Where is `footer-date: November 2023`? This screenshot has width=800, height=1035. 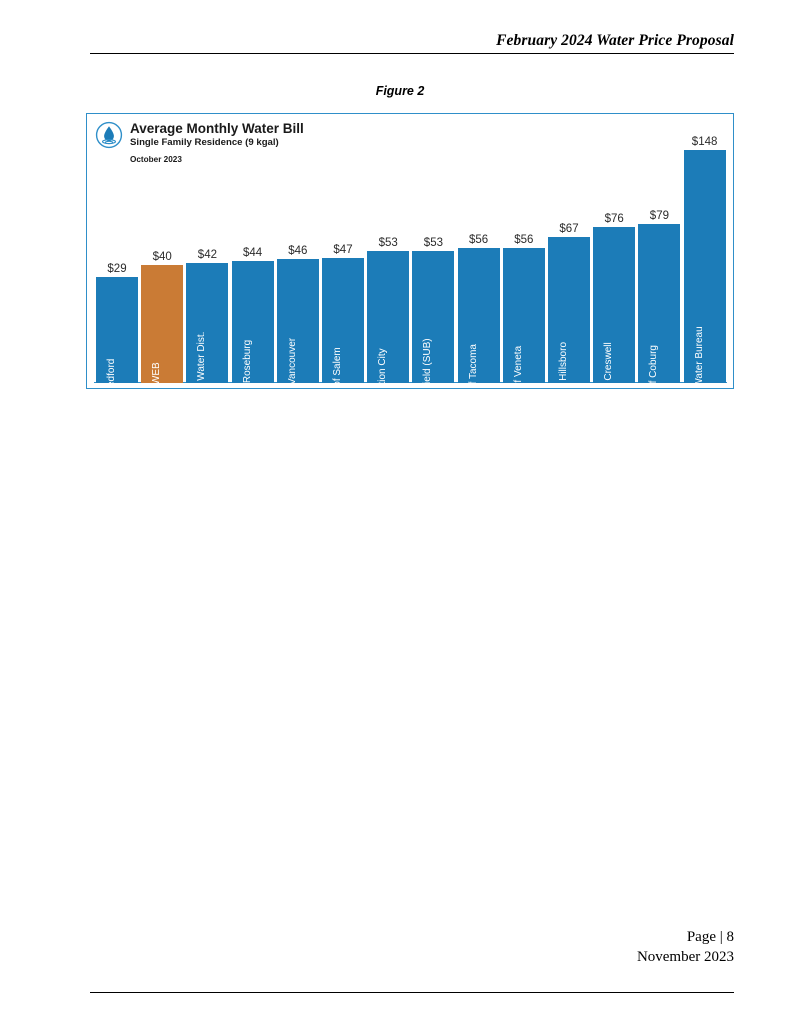
footer-date: November 2023 is located at coordinates (685, 956).